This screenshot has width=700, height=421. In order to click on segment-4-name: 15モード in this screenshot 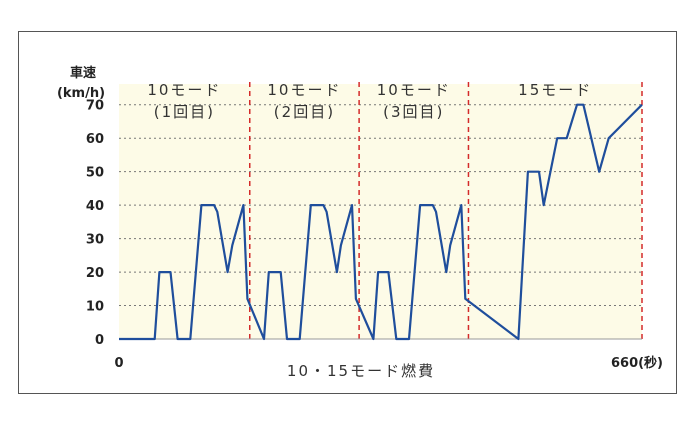, I will do `click(555, 90)`.